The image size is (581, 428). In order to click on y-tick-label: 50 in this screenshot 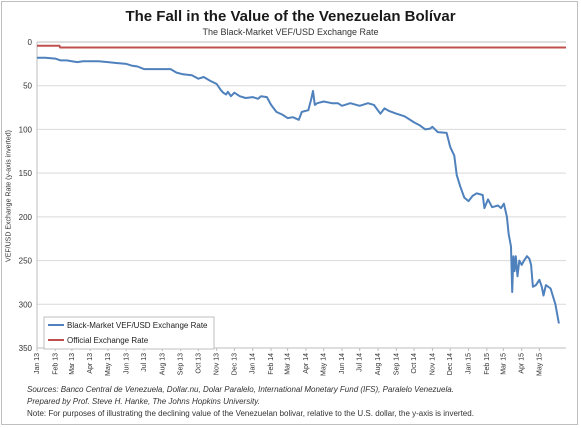, I will do `click(27, 86)`.